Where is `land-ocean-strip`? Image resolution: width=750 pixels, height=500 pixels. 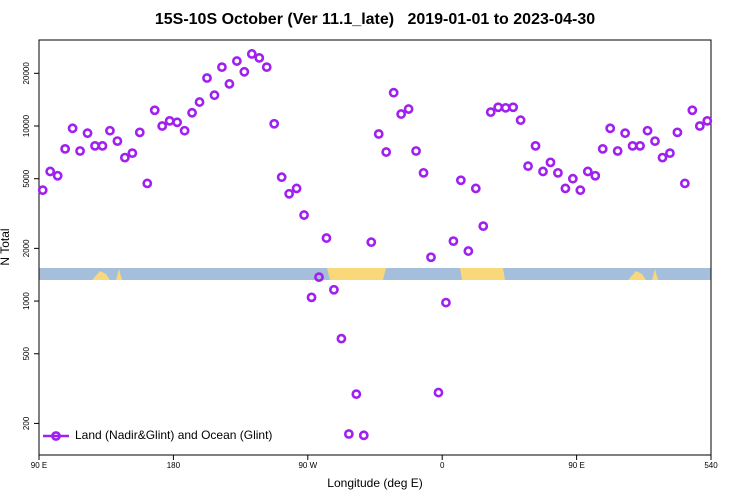 land-ocean-strip is located at coordinates (375, 274).